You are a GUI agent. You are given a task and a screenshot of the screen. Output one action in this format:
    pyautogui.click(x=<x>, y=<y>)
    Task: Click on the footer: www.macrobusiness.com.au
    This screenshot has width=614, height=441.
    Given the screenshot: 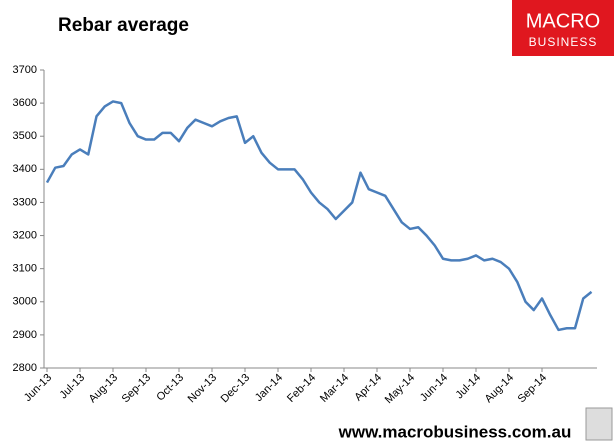 What is the action you would take?
    pyautogui.click(x=455, y=431)
    